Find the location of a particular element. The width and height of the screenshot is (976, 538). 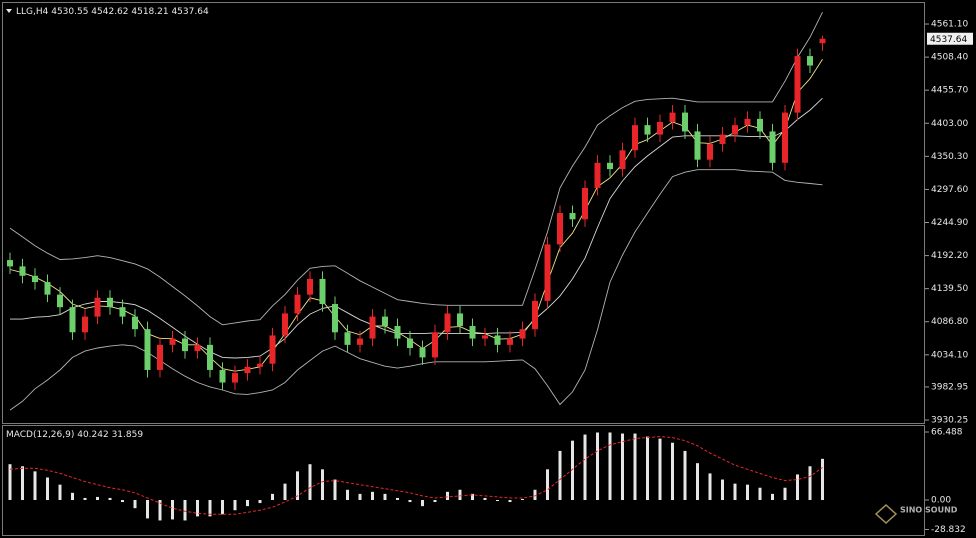

y-tick-label: 3930.25 is located at coordinates (949, 421).